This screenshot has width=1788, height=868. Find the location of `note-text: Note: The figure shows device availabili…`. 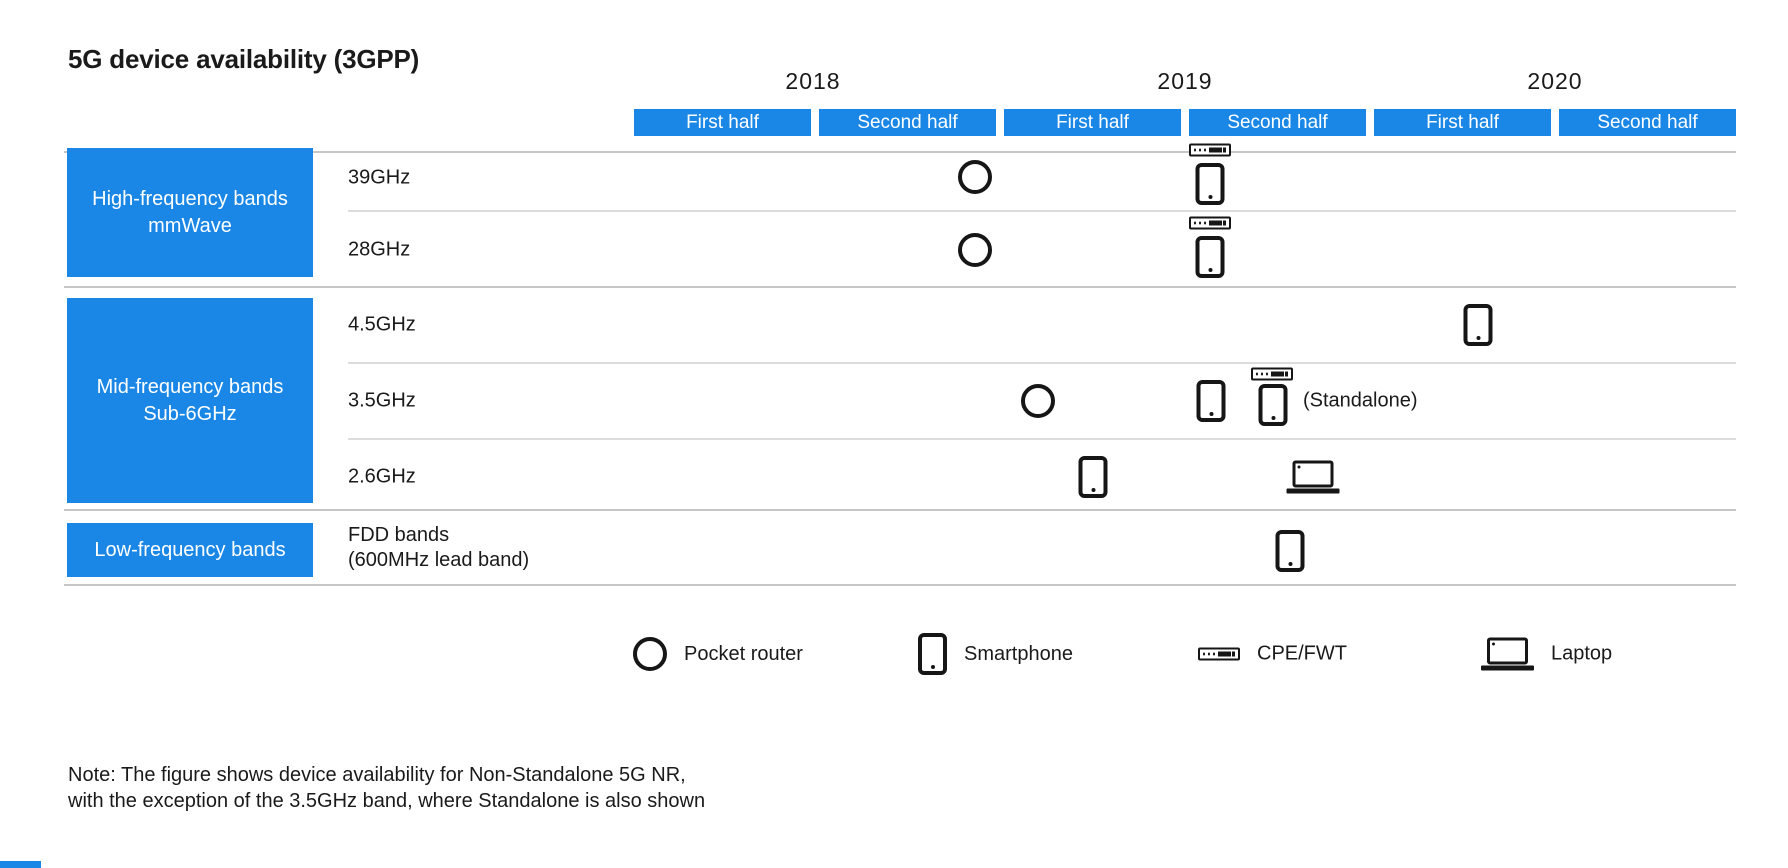

note-text: Note: The figure shows device availabili… is located at coordinates (386, 788).